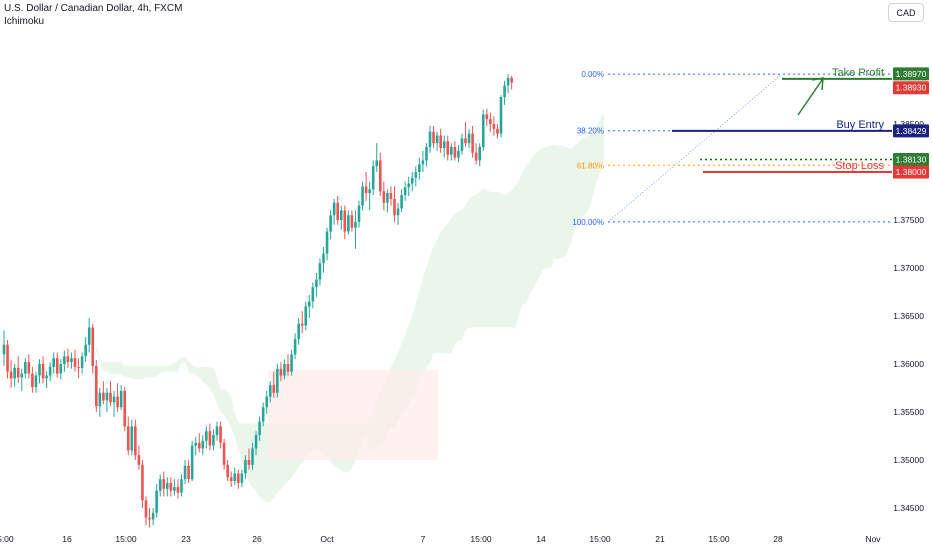  What do you see at coordinates (588, 222) in the screenshot?
I see `fib-label-3: 100.00%` at bounding box center [588, 222].